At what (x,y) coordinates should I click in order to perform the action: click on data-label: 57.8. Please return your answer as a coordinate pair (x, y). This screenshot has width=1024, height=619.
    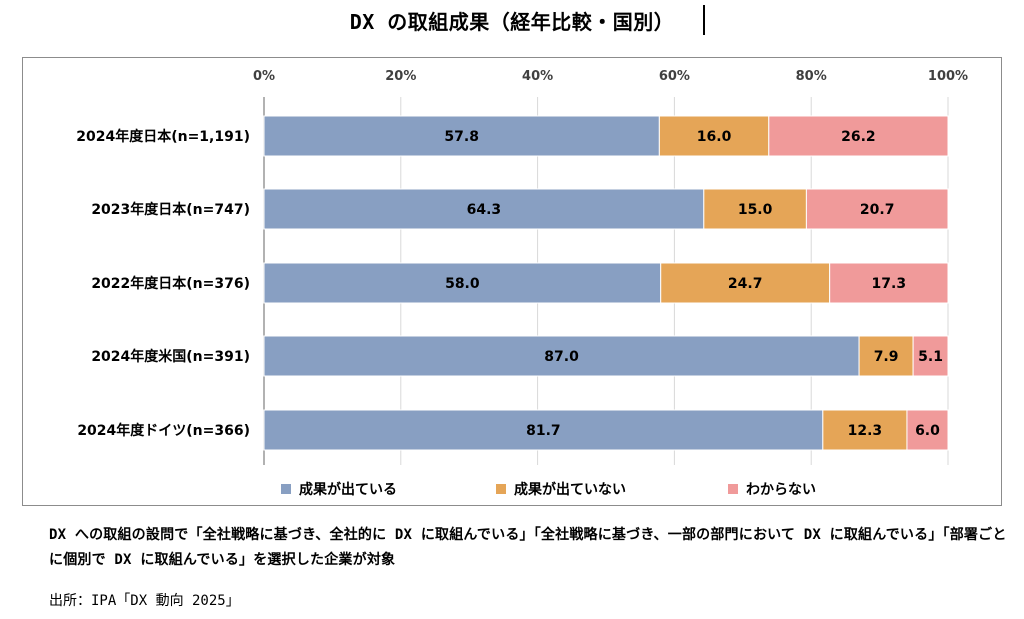
    Looking at the image, I should click on (461, 137).